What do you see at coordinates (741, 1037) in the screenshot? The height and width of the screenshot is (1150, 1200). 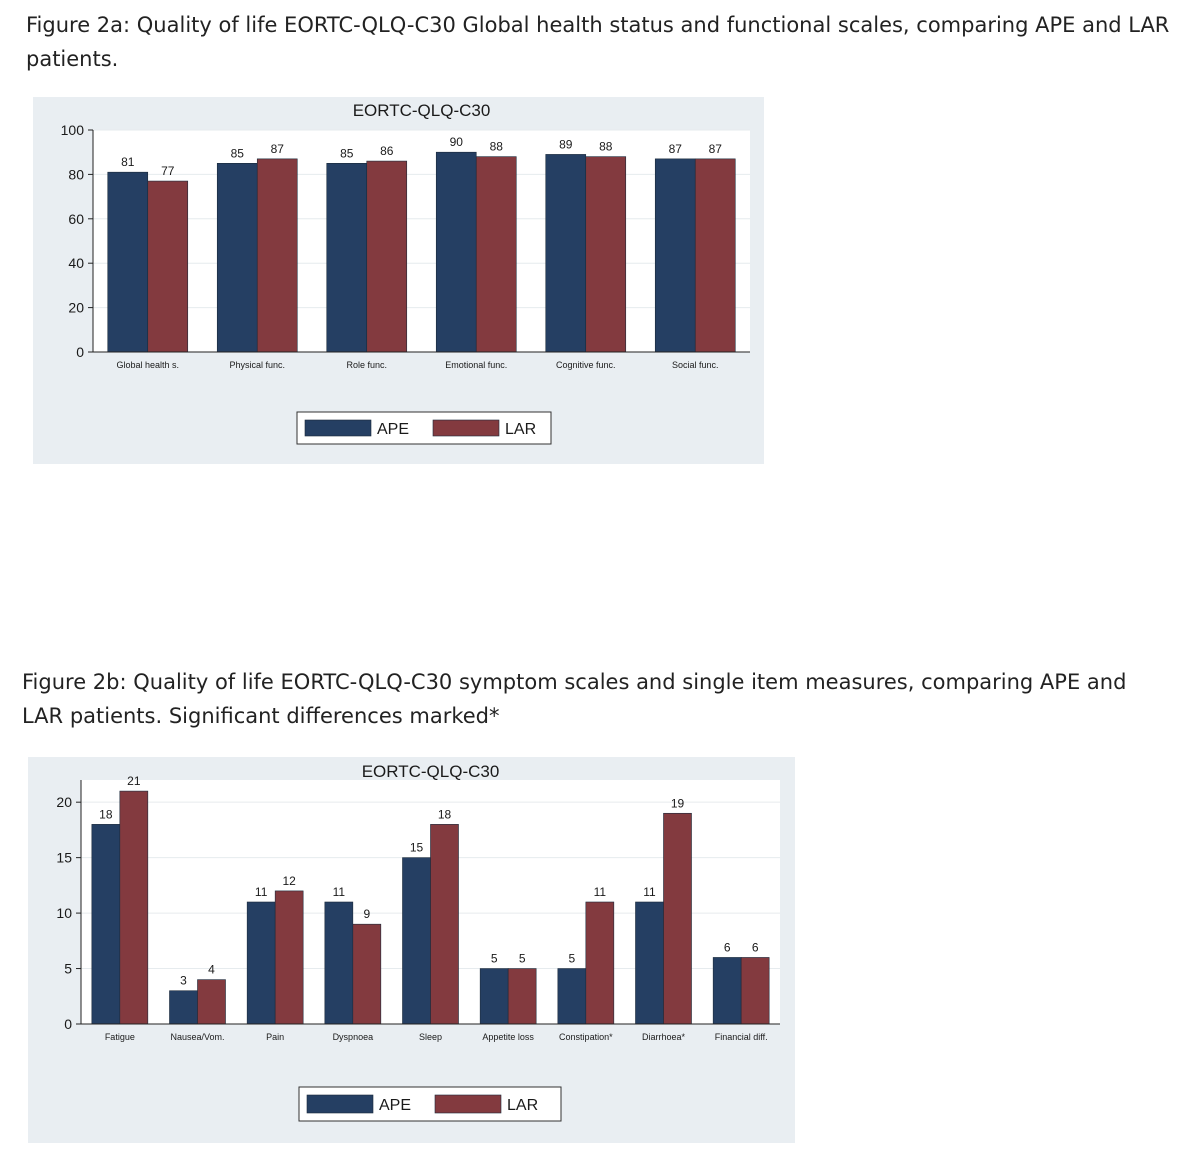 I see `x-tick-label: Financial diff.` at bounding box center [741, 1037].